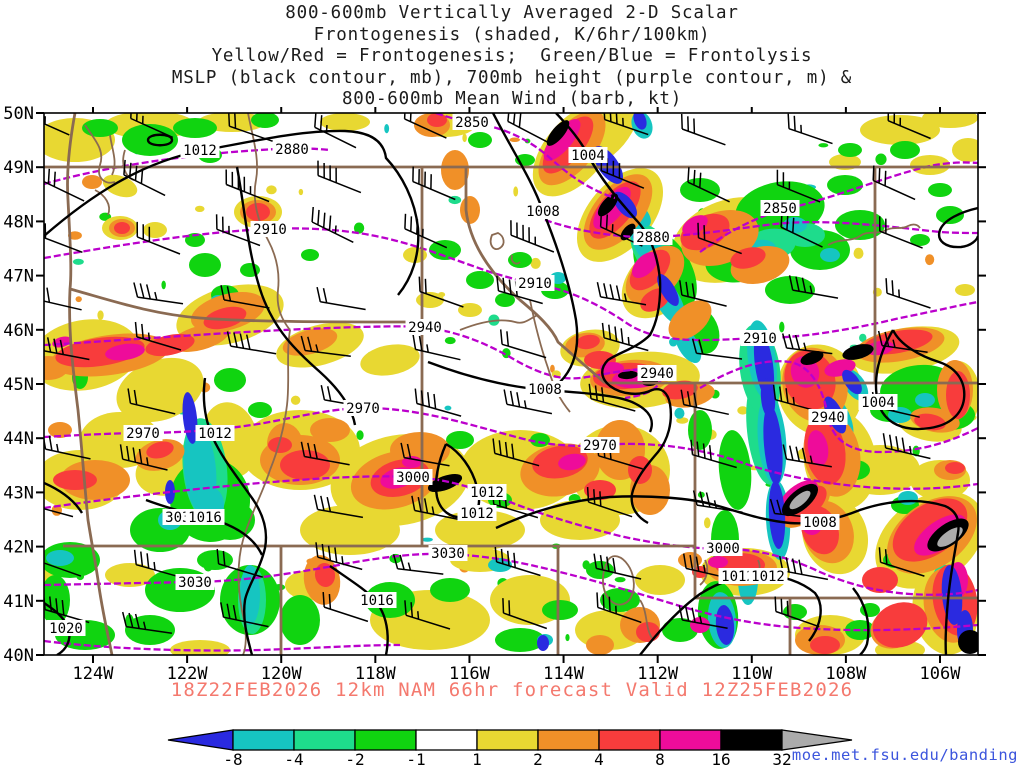 The width and height of the screenshot is (1024, 768). I want to click on svg-text: 45N, so click(18, 385).